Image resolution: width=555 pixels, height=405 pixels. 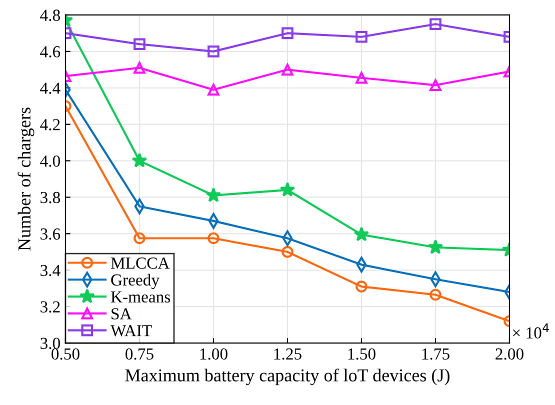 What do you see at coordinates (50, 88) in the screenshot?
I see `y-tick-label: 4.4` at bounding box center [50, 88].